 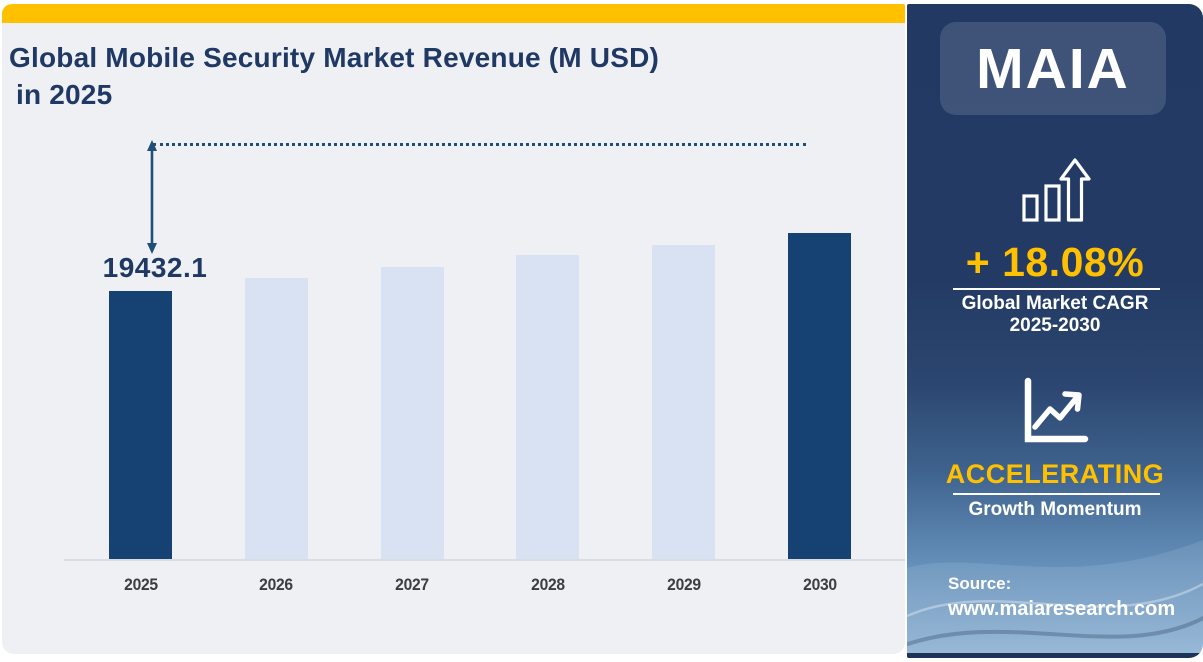 I want to click on brand-logo-text: MAIA, so click(x=1053, y=68).